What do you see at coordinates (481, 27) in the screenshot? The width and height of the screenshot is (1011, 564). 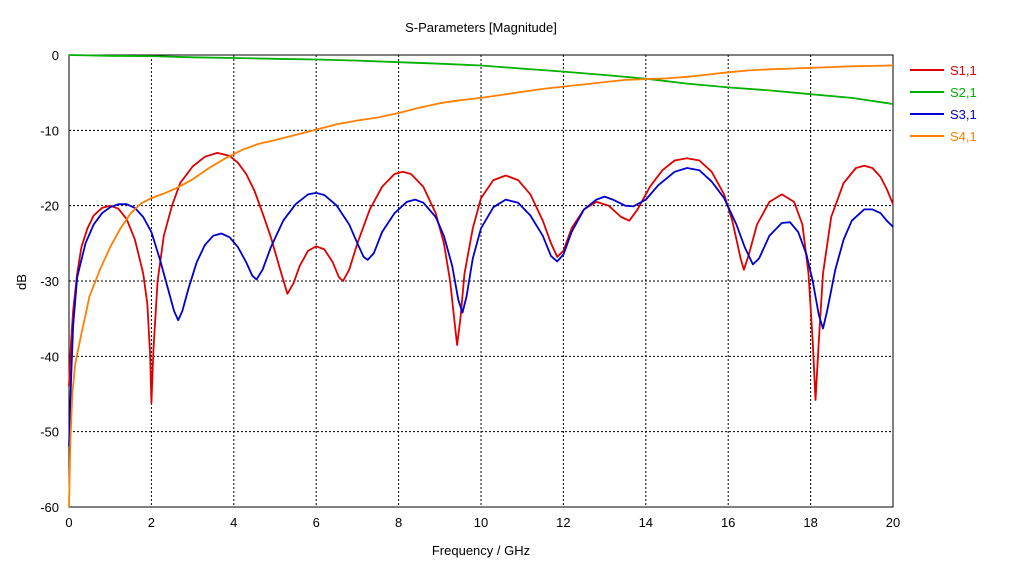 I see `chart-title: S-Parameters [Magnitude]` at bounding box center [481, 27].